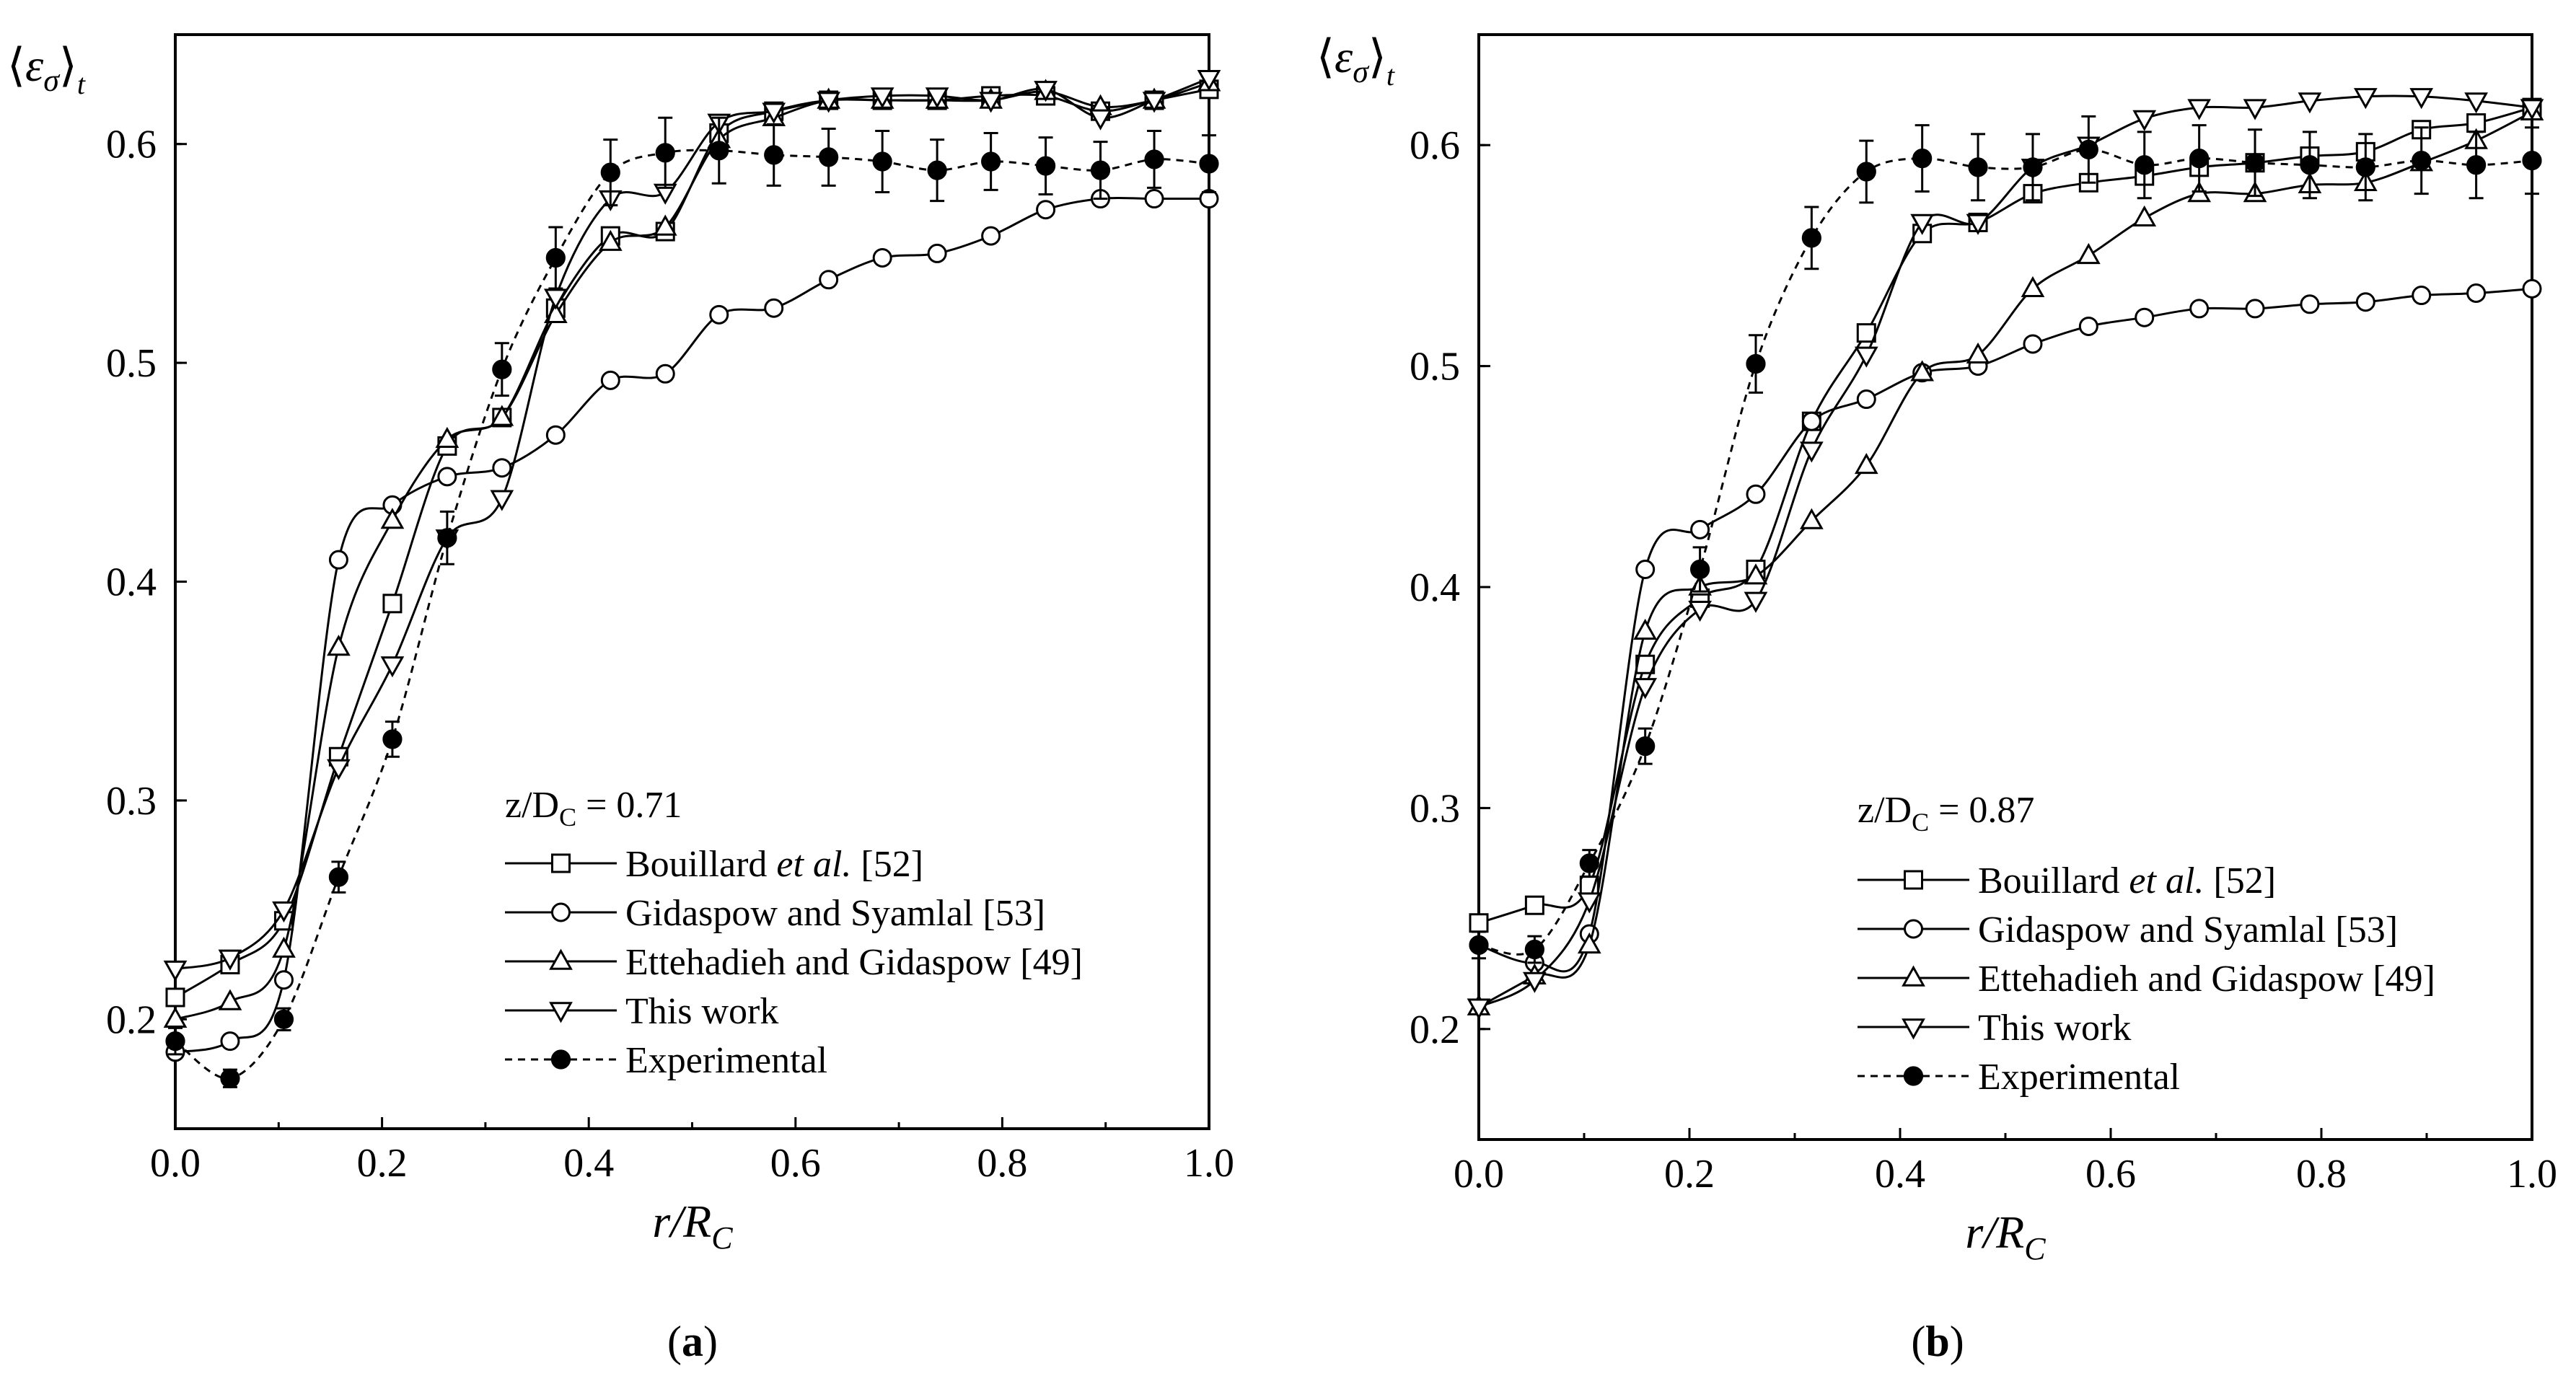 This screenshot has height=1384, width=2576. What do you see at coordinates (502, 416) in the screenshot?
I see `marker-s2-p6` at bounding box center [502, 416].